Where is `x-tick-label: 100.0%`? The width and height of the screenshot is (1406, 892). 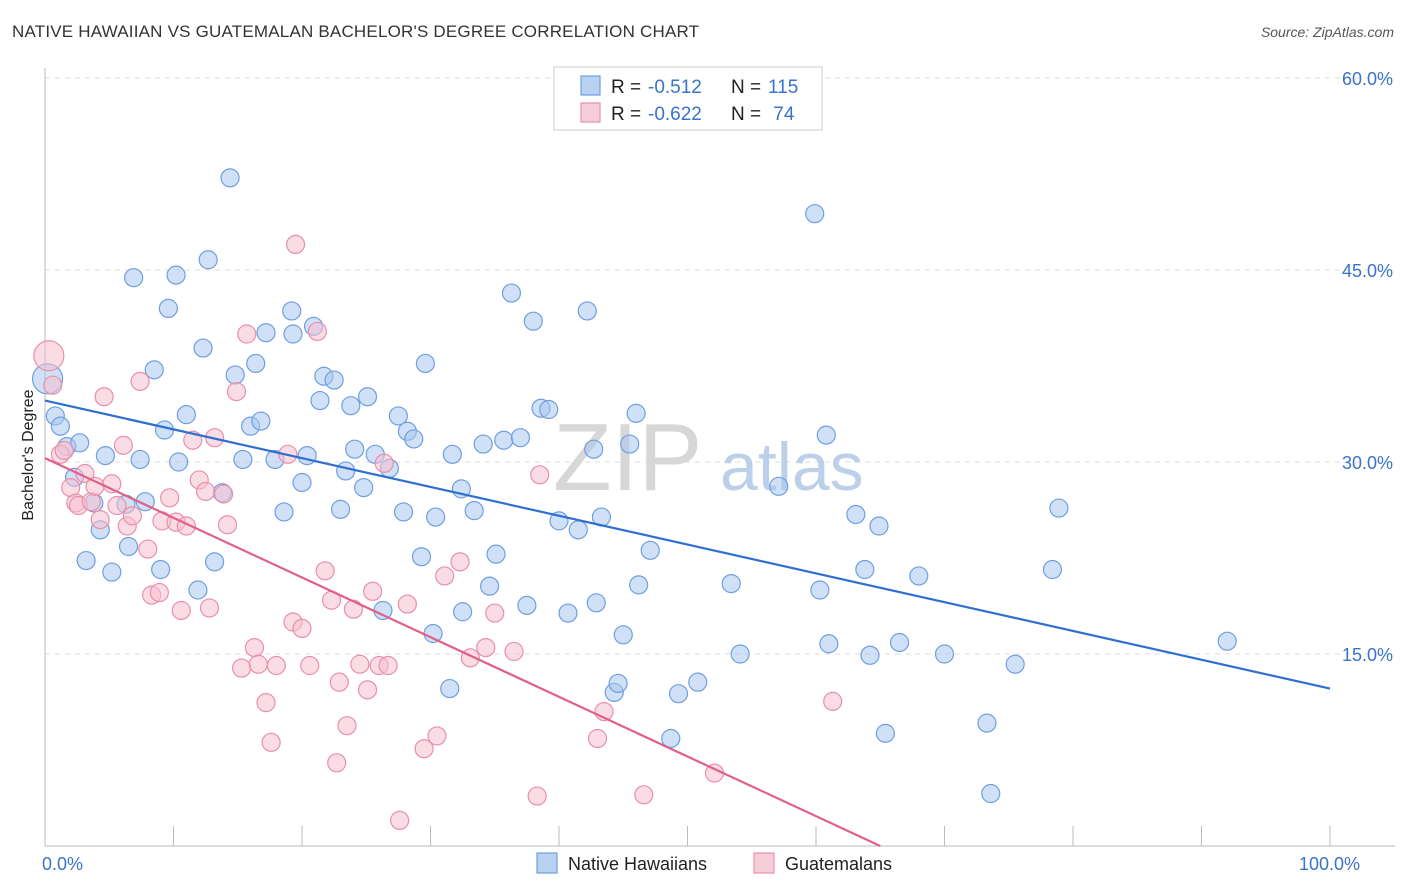
x-tick-label: 100.0% is located at coordinates (1329, 864).